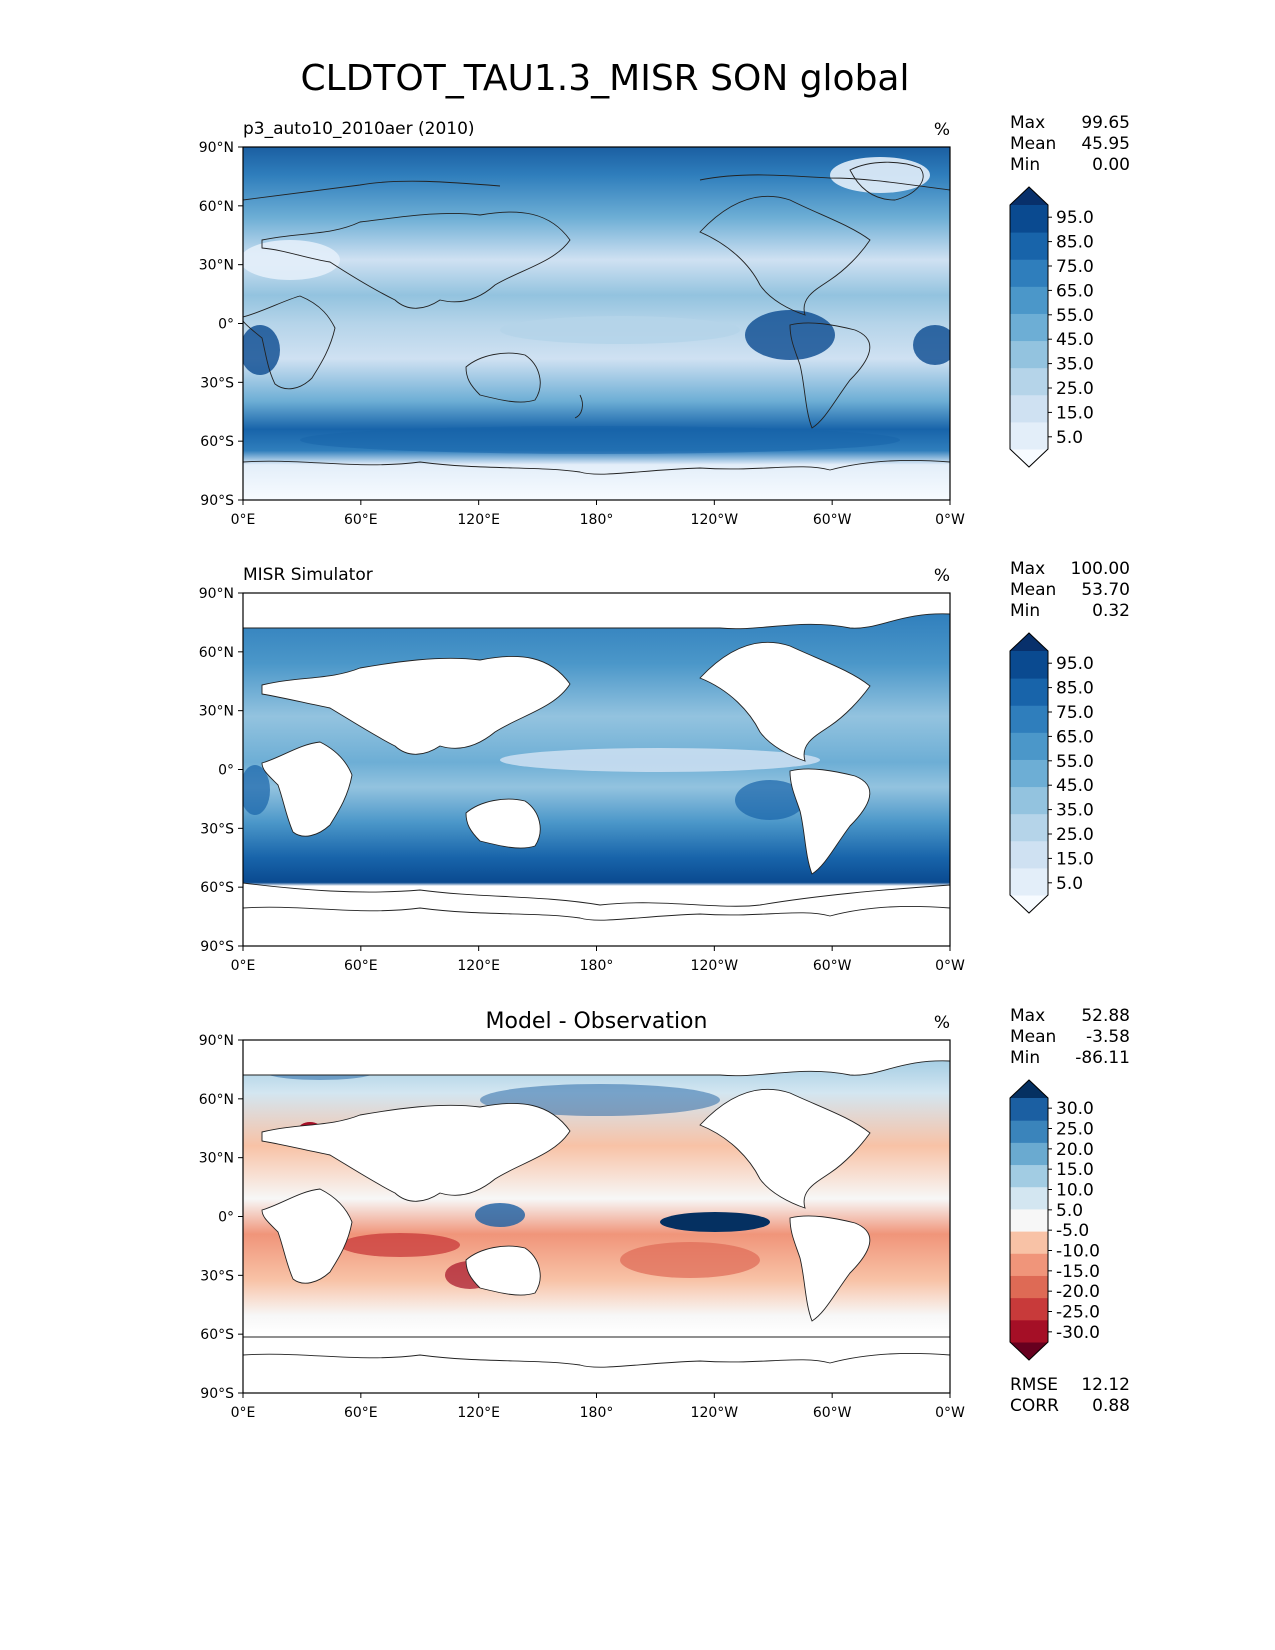 Image resolution: width=1275 pixels, height=1650 pixels. What do you see at coordinates (1025, 165) in the screenshot?
I see `stat-label: Min` at bounding box center [1025, 165].